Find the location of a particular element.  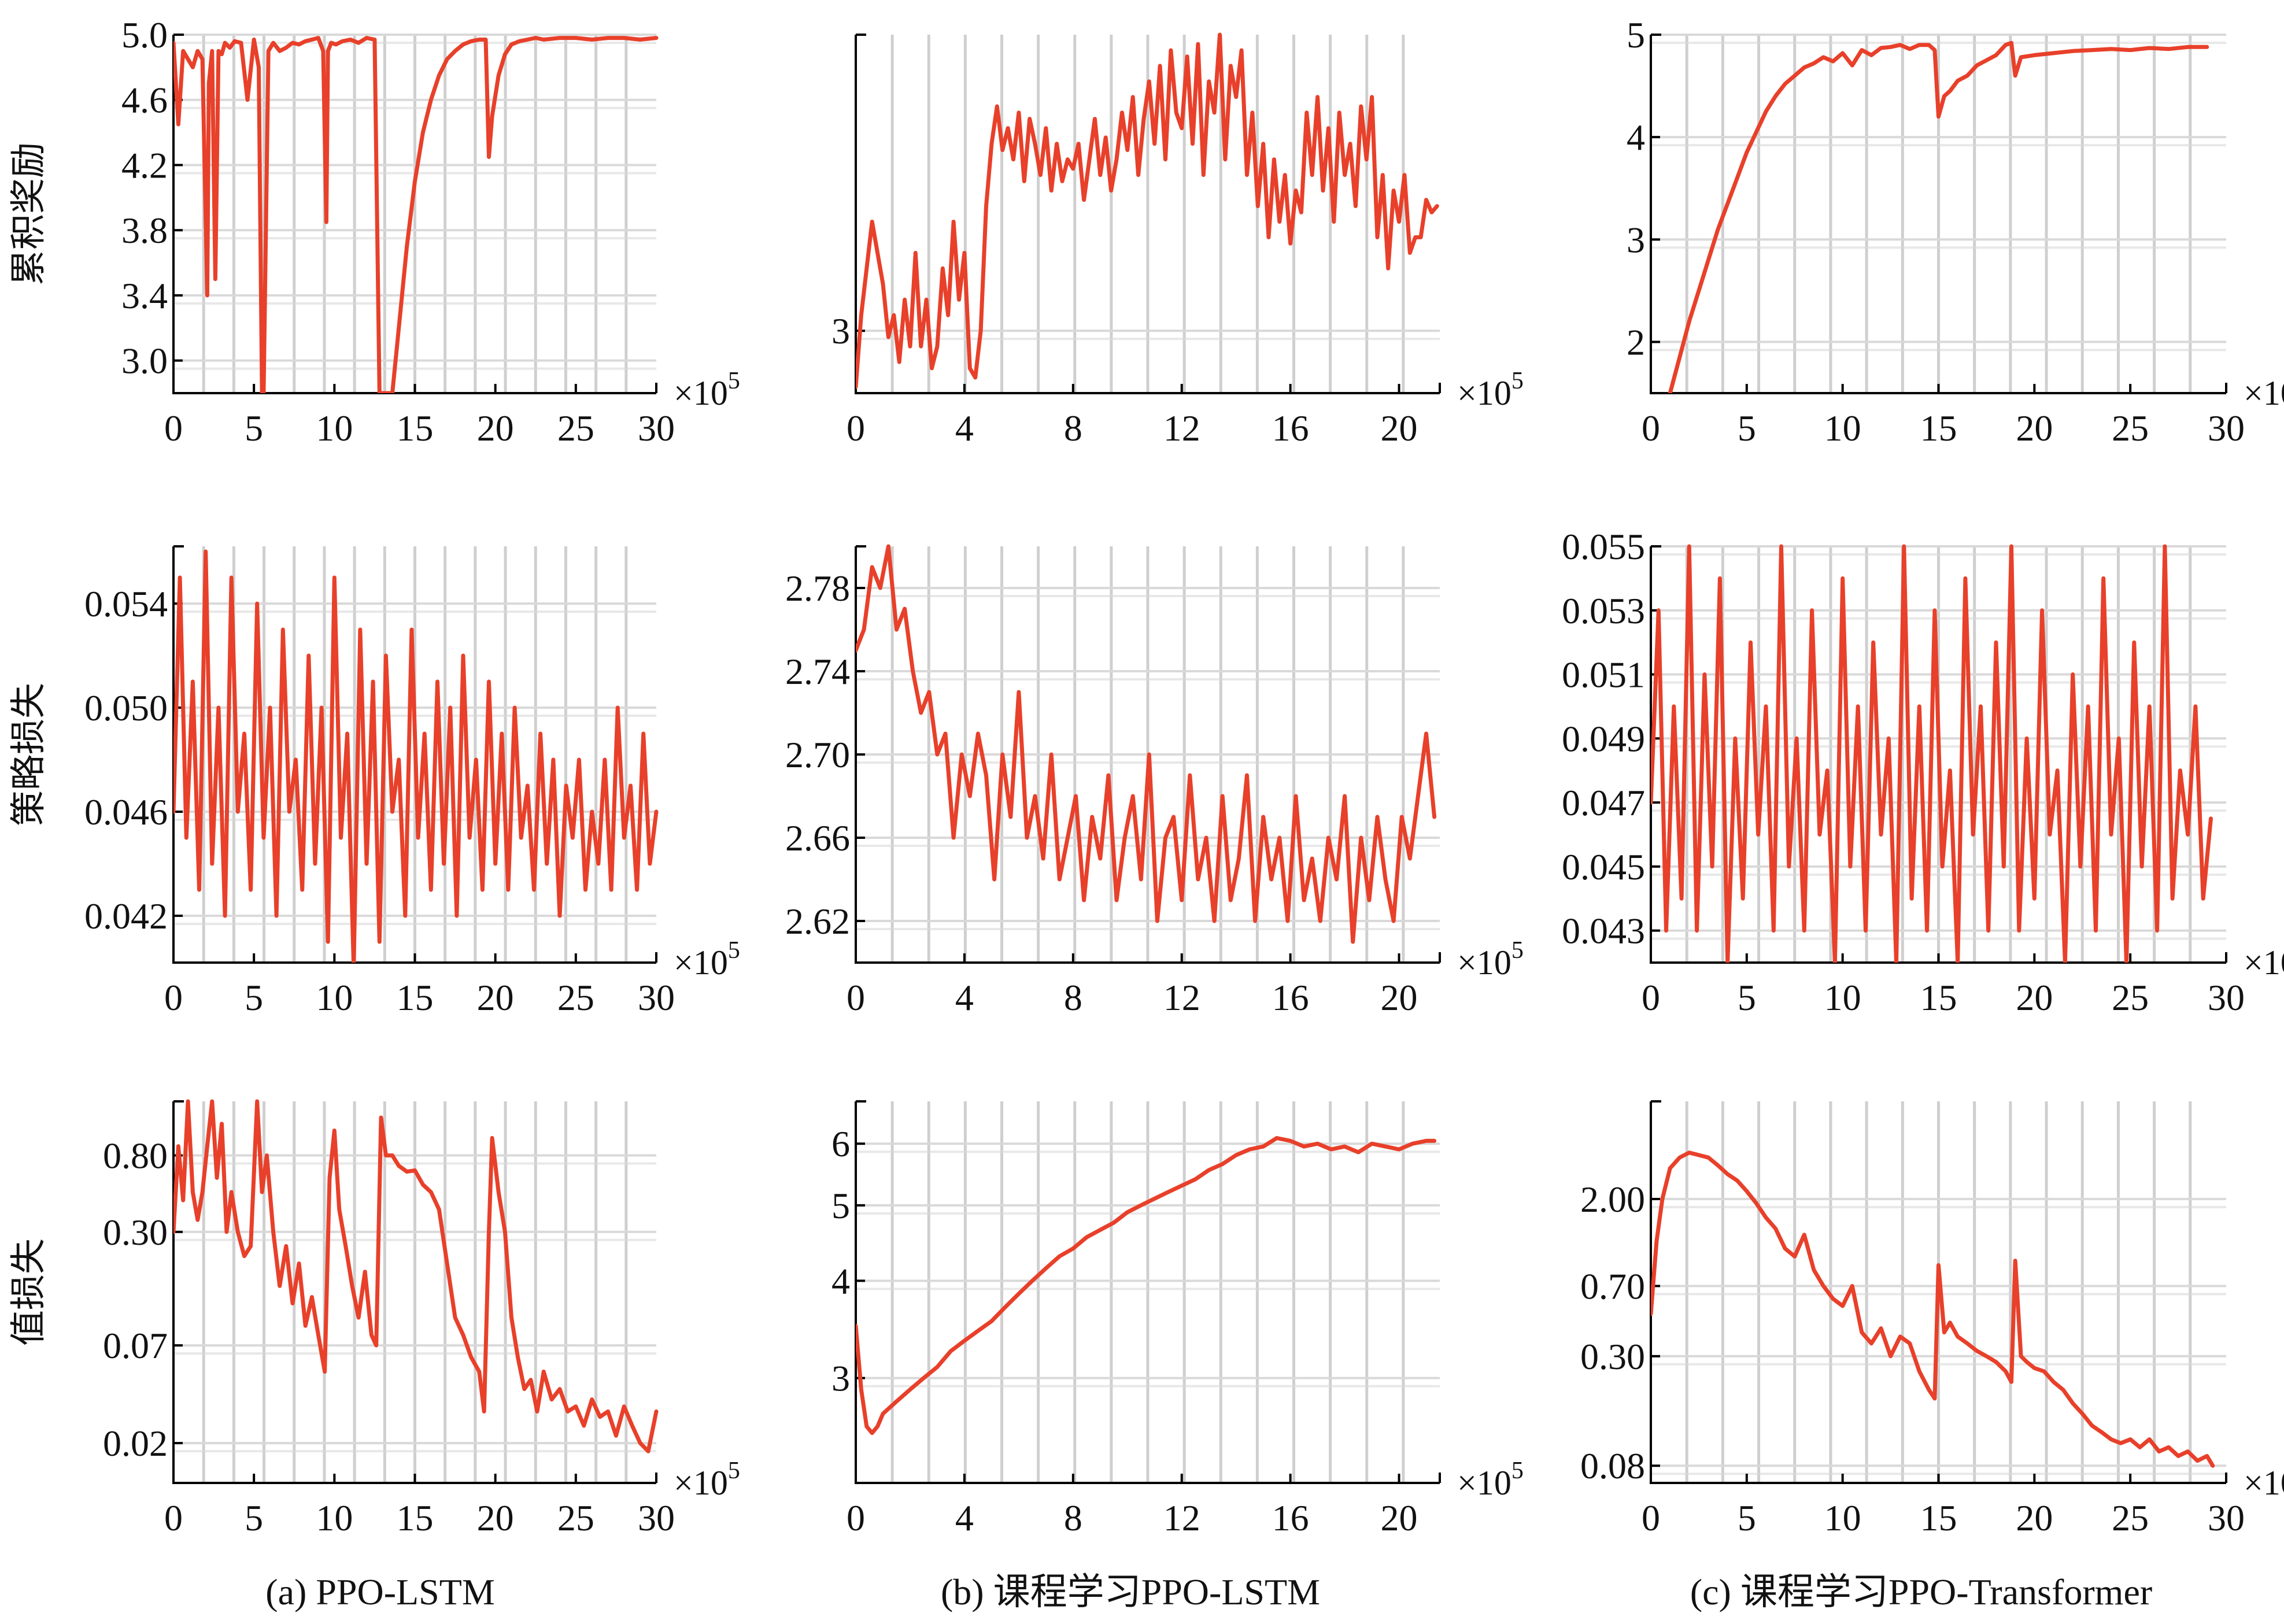

y-tick-label: 5 is located at coordinates (1636, 35).